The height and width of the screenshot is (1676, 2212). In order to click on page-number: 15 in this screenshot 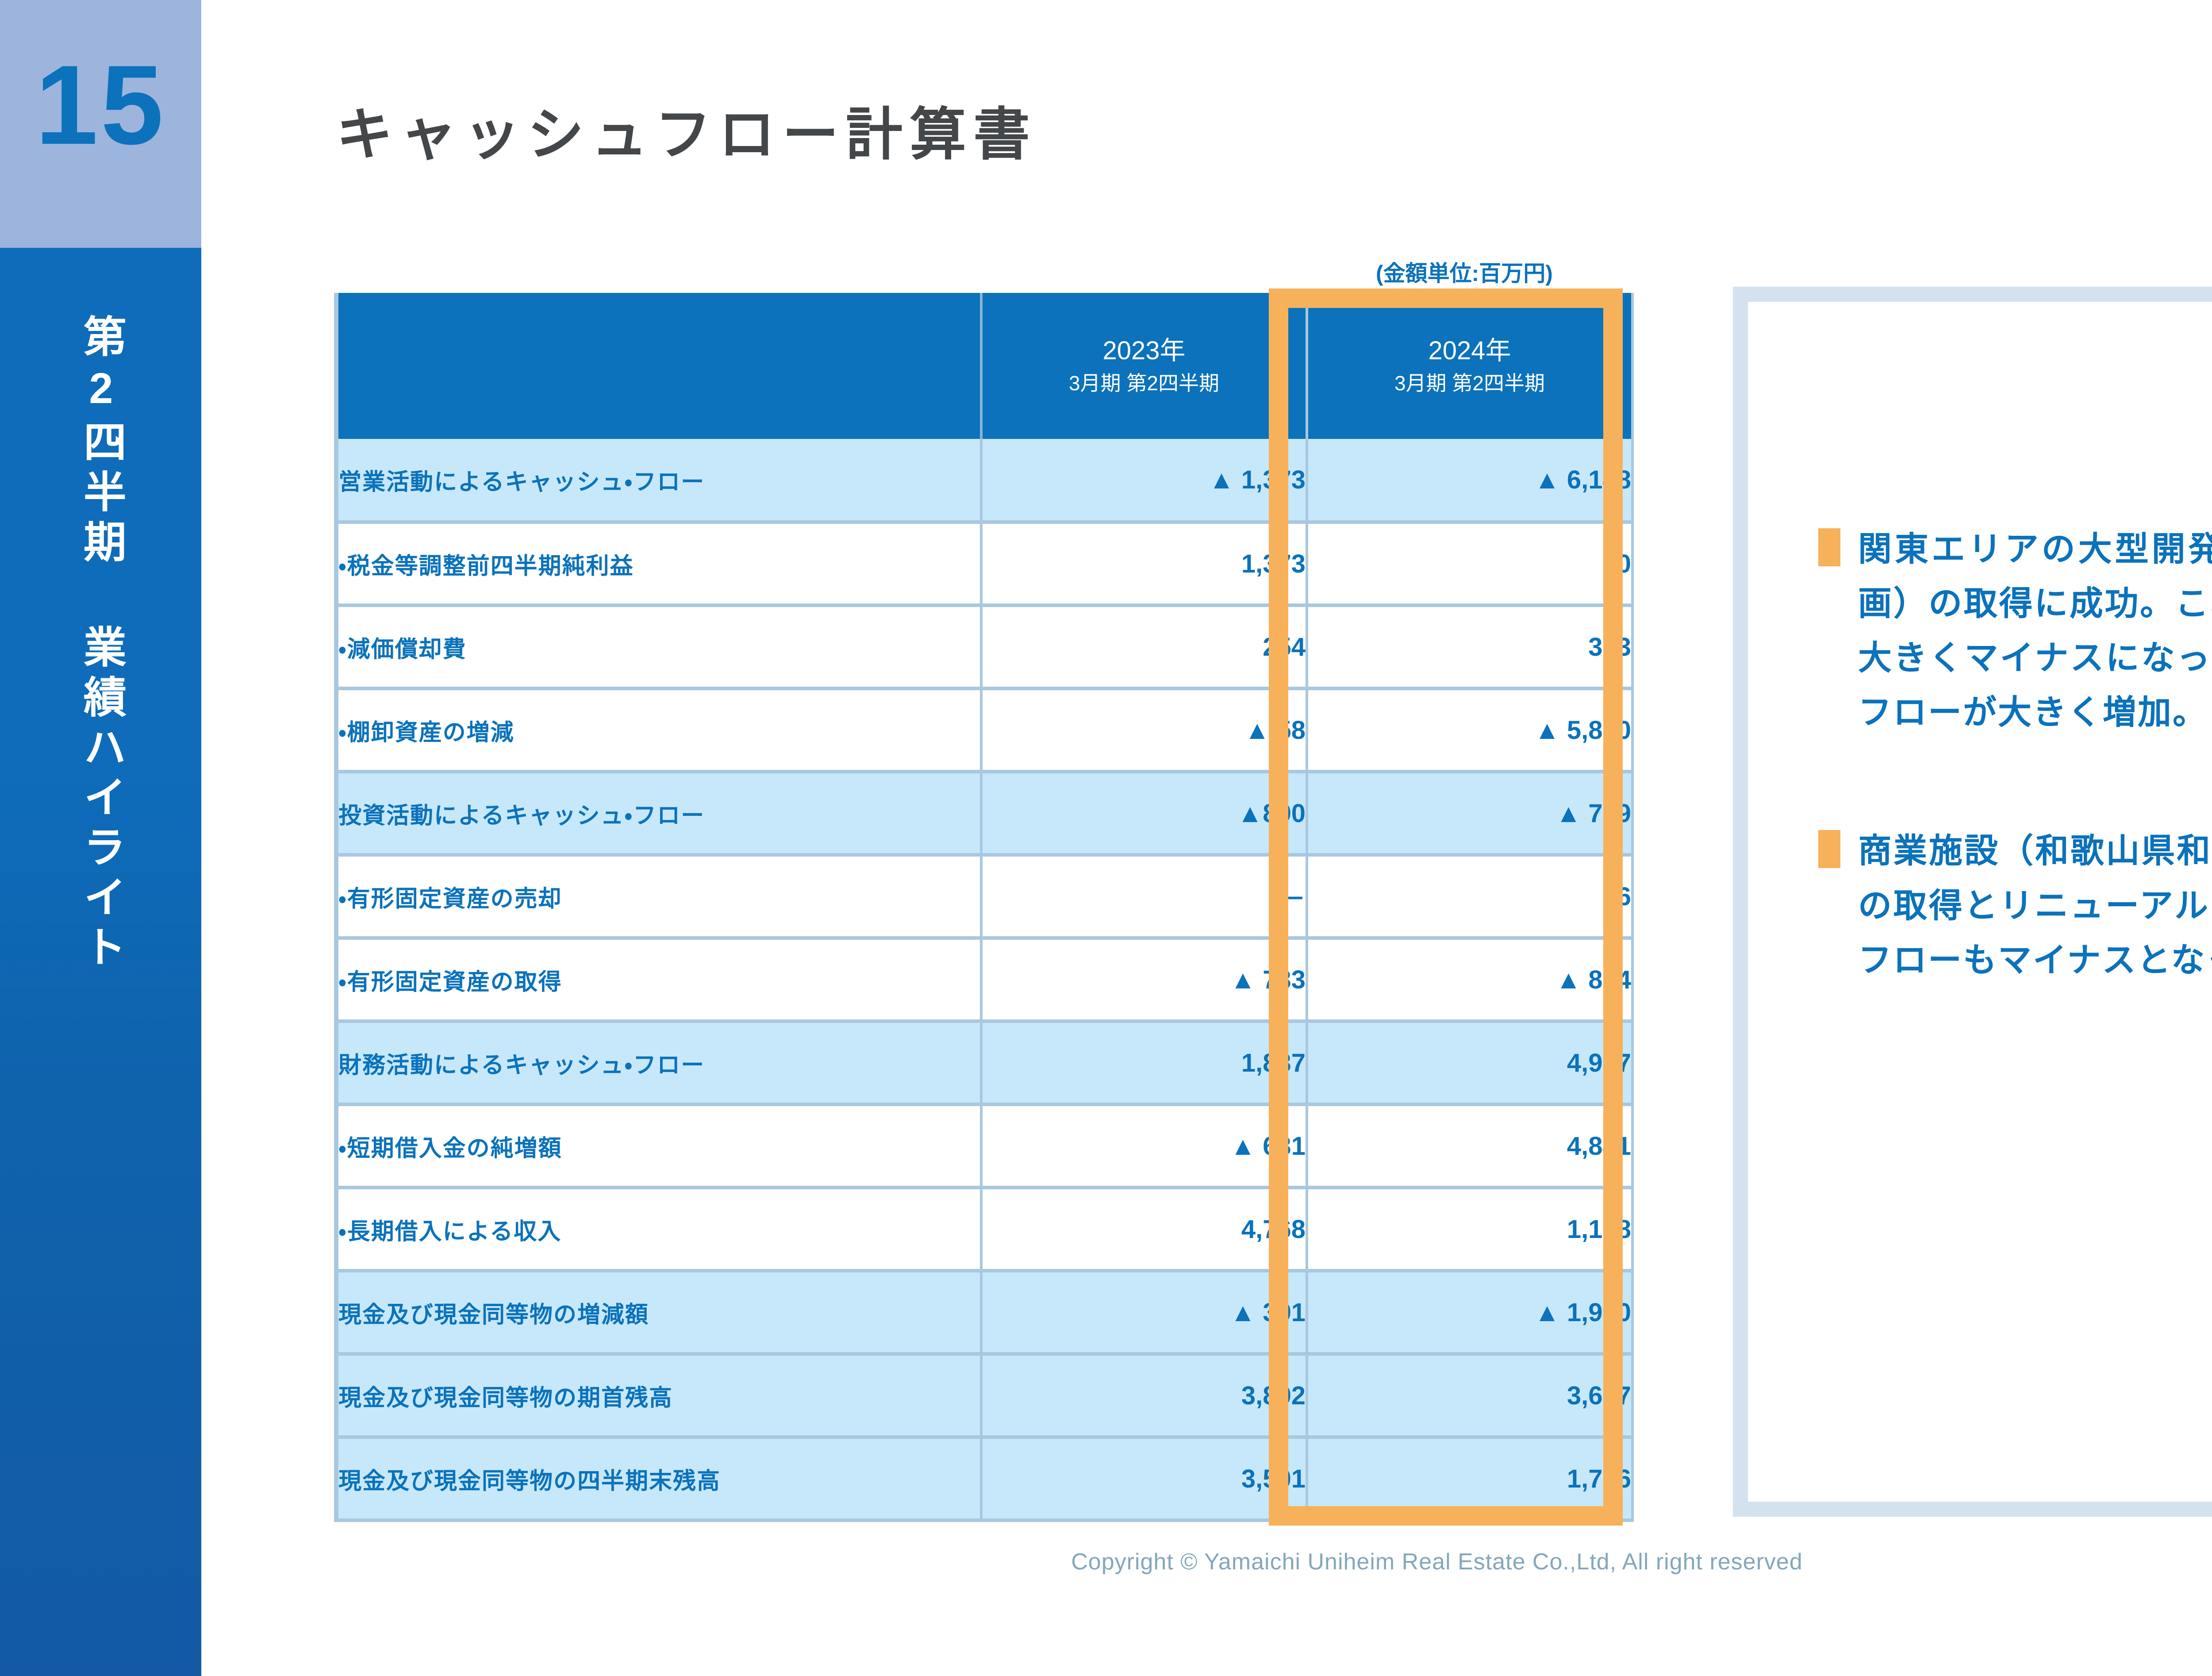, I will do `click(101, 105)`.